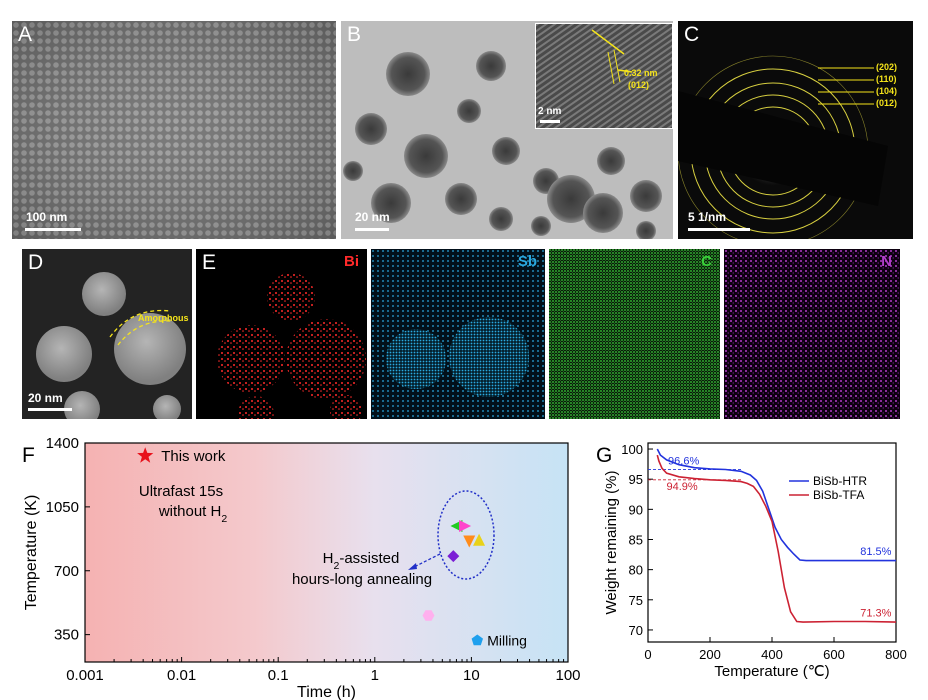 The width and height of the screenshot is (928, 700). Describe the element at coordinates (567, 675) in the screenshot. I see `x-tick-label: 100` at that location.